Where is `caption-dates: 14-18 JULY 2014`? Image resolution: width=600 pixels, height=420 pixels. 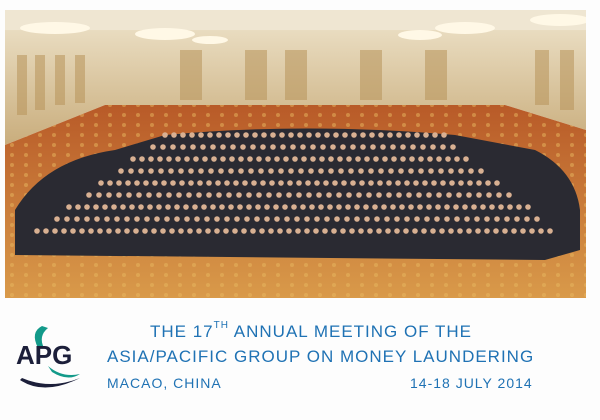 caption-dates: 14-18 JULY 2014 is located at coordinates (471, 383).